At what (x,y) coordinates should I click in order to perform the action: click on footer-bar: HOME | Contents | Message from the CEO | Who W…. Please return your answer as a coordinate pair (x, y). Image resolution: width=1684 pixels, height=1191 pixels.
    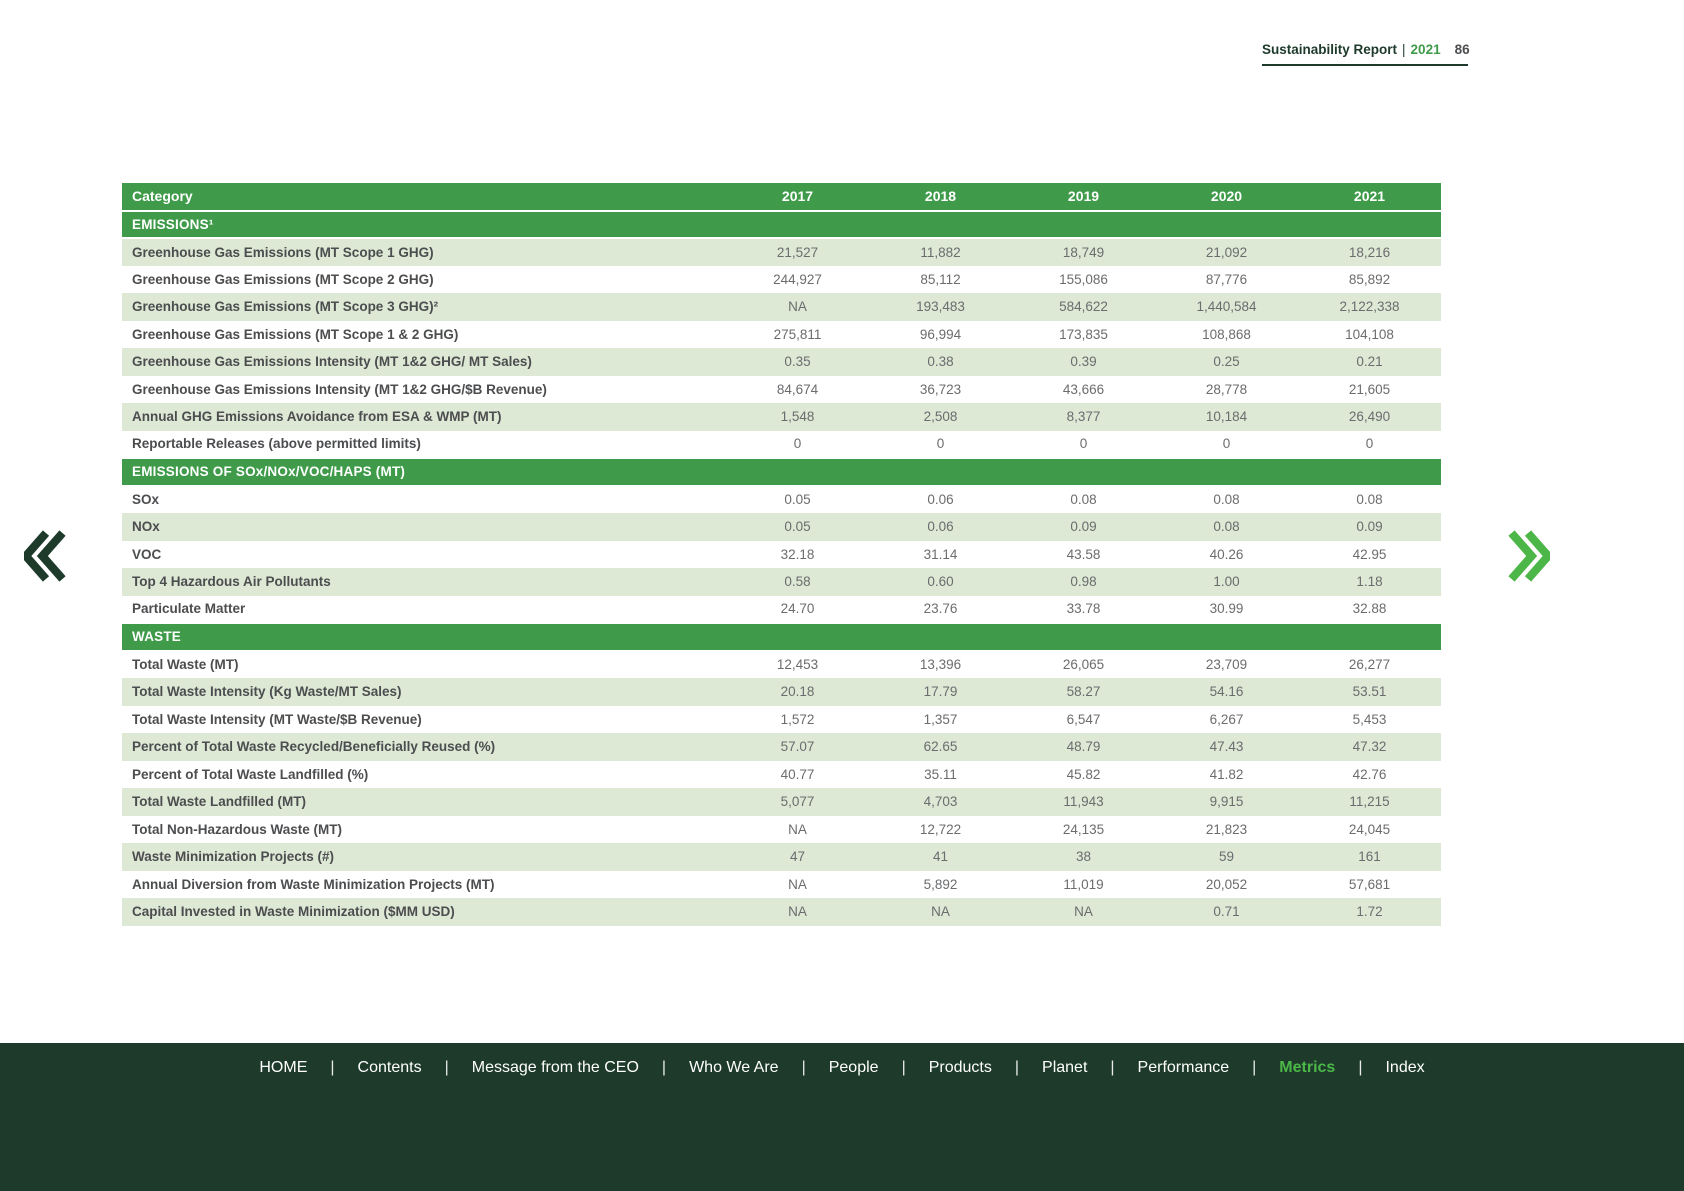
    Looking at the image, I should click on (842, 1117).